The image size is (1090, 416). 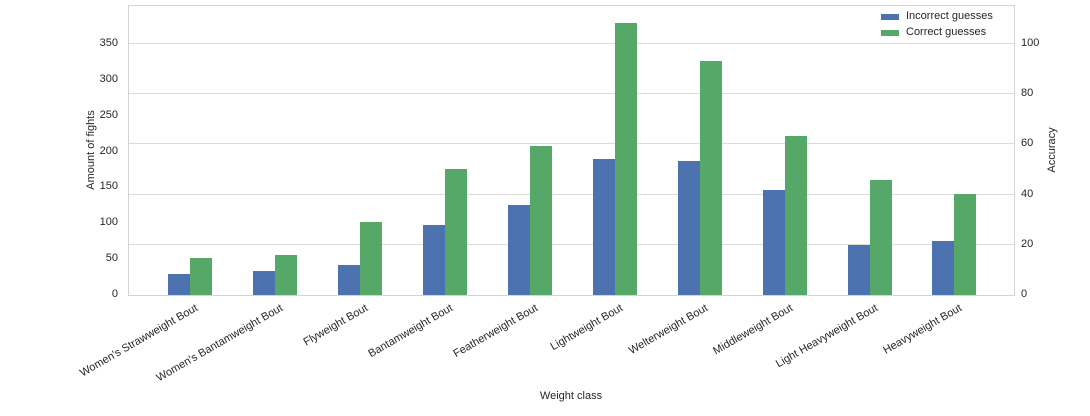 What do you see at coordinates (752, 330) in the screenshot?
I see `x-tick-label: Middleweight Bout` at bounding box center [752, 330].